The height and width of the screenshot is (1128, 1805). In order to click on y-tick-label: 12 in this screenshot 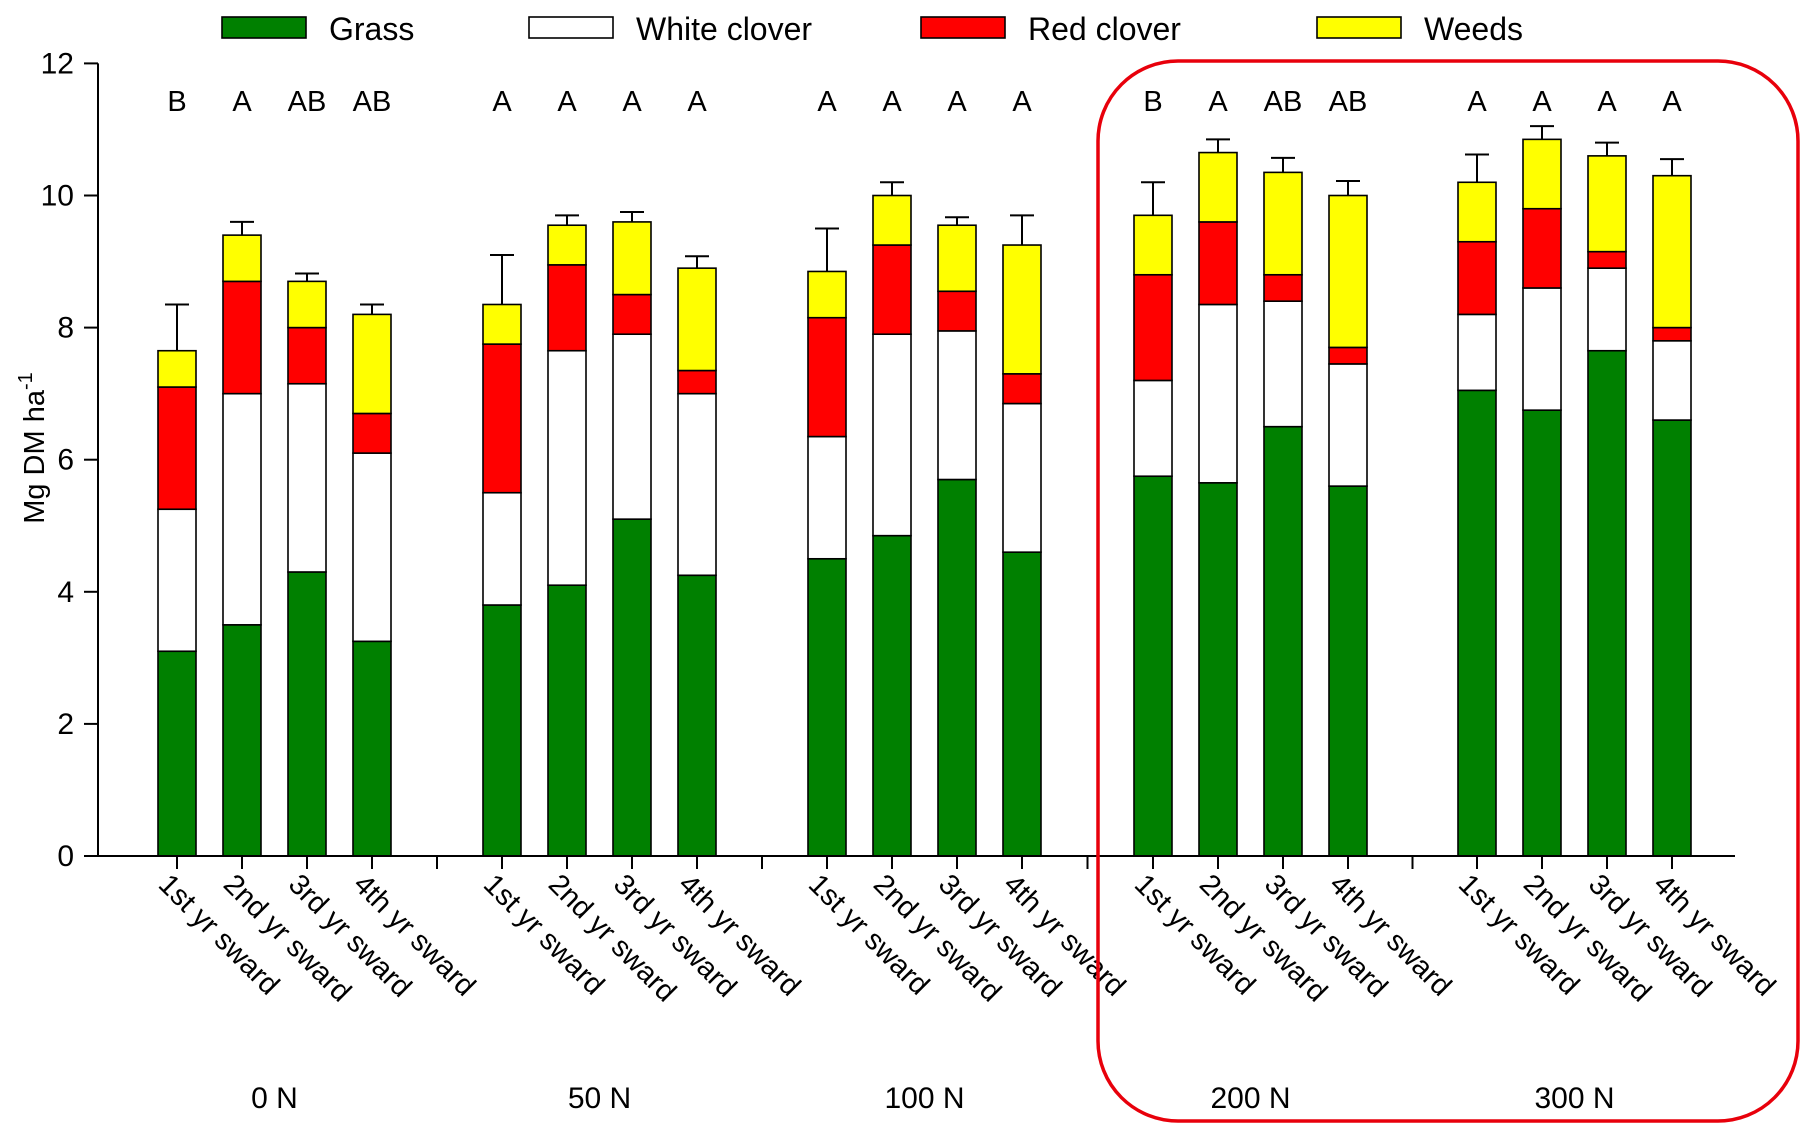, I will do `click(57, 63)`.